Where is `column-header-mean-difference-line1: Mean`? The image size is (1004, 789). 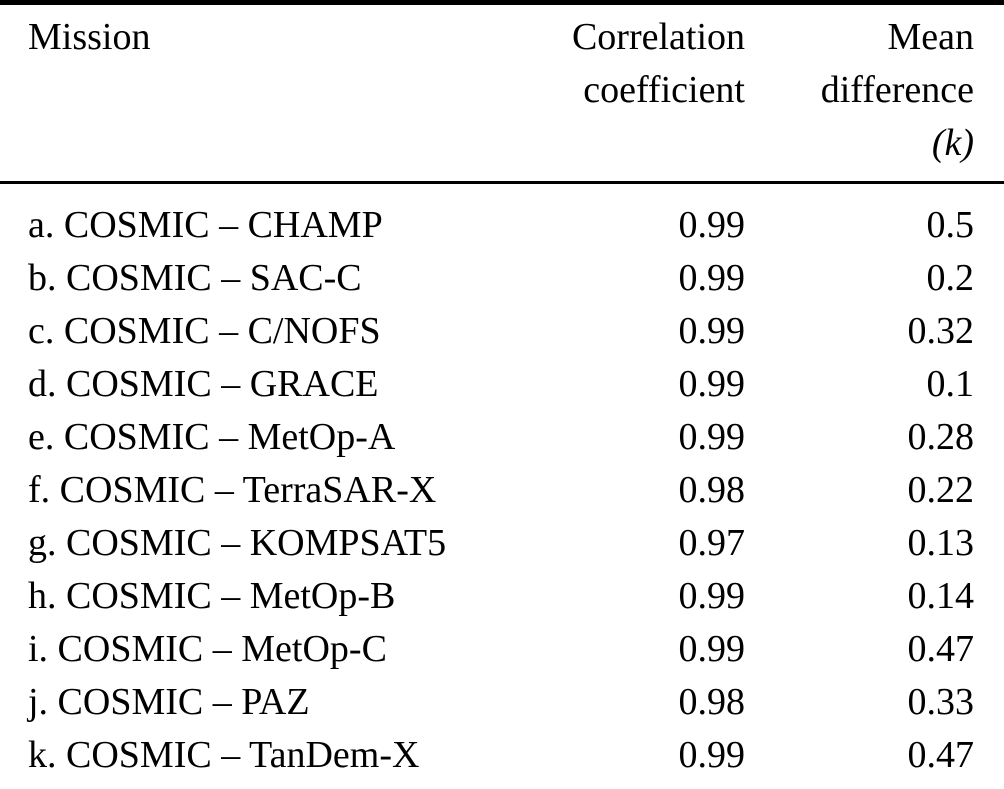 column-header-mean-difference-line1: Mean is located at coordinates (930, 37).